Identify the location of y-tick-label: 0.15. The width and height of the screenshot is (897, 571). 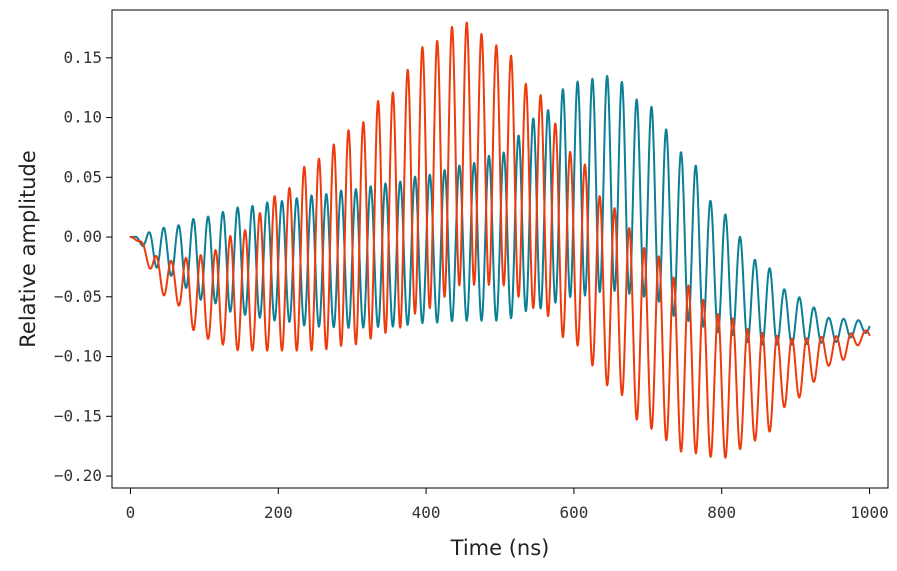
(82, 57).